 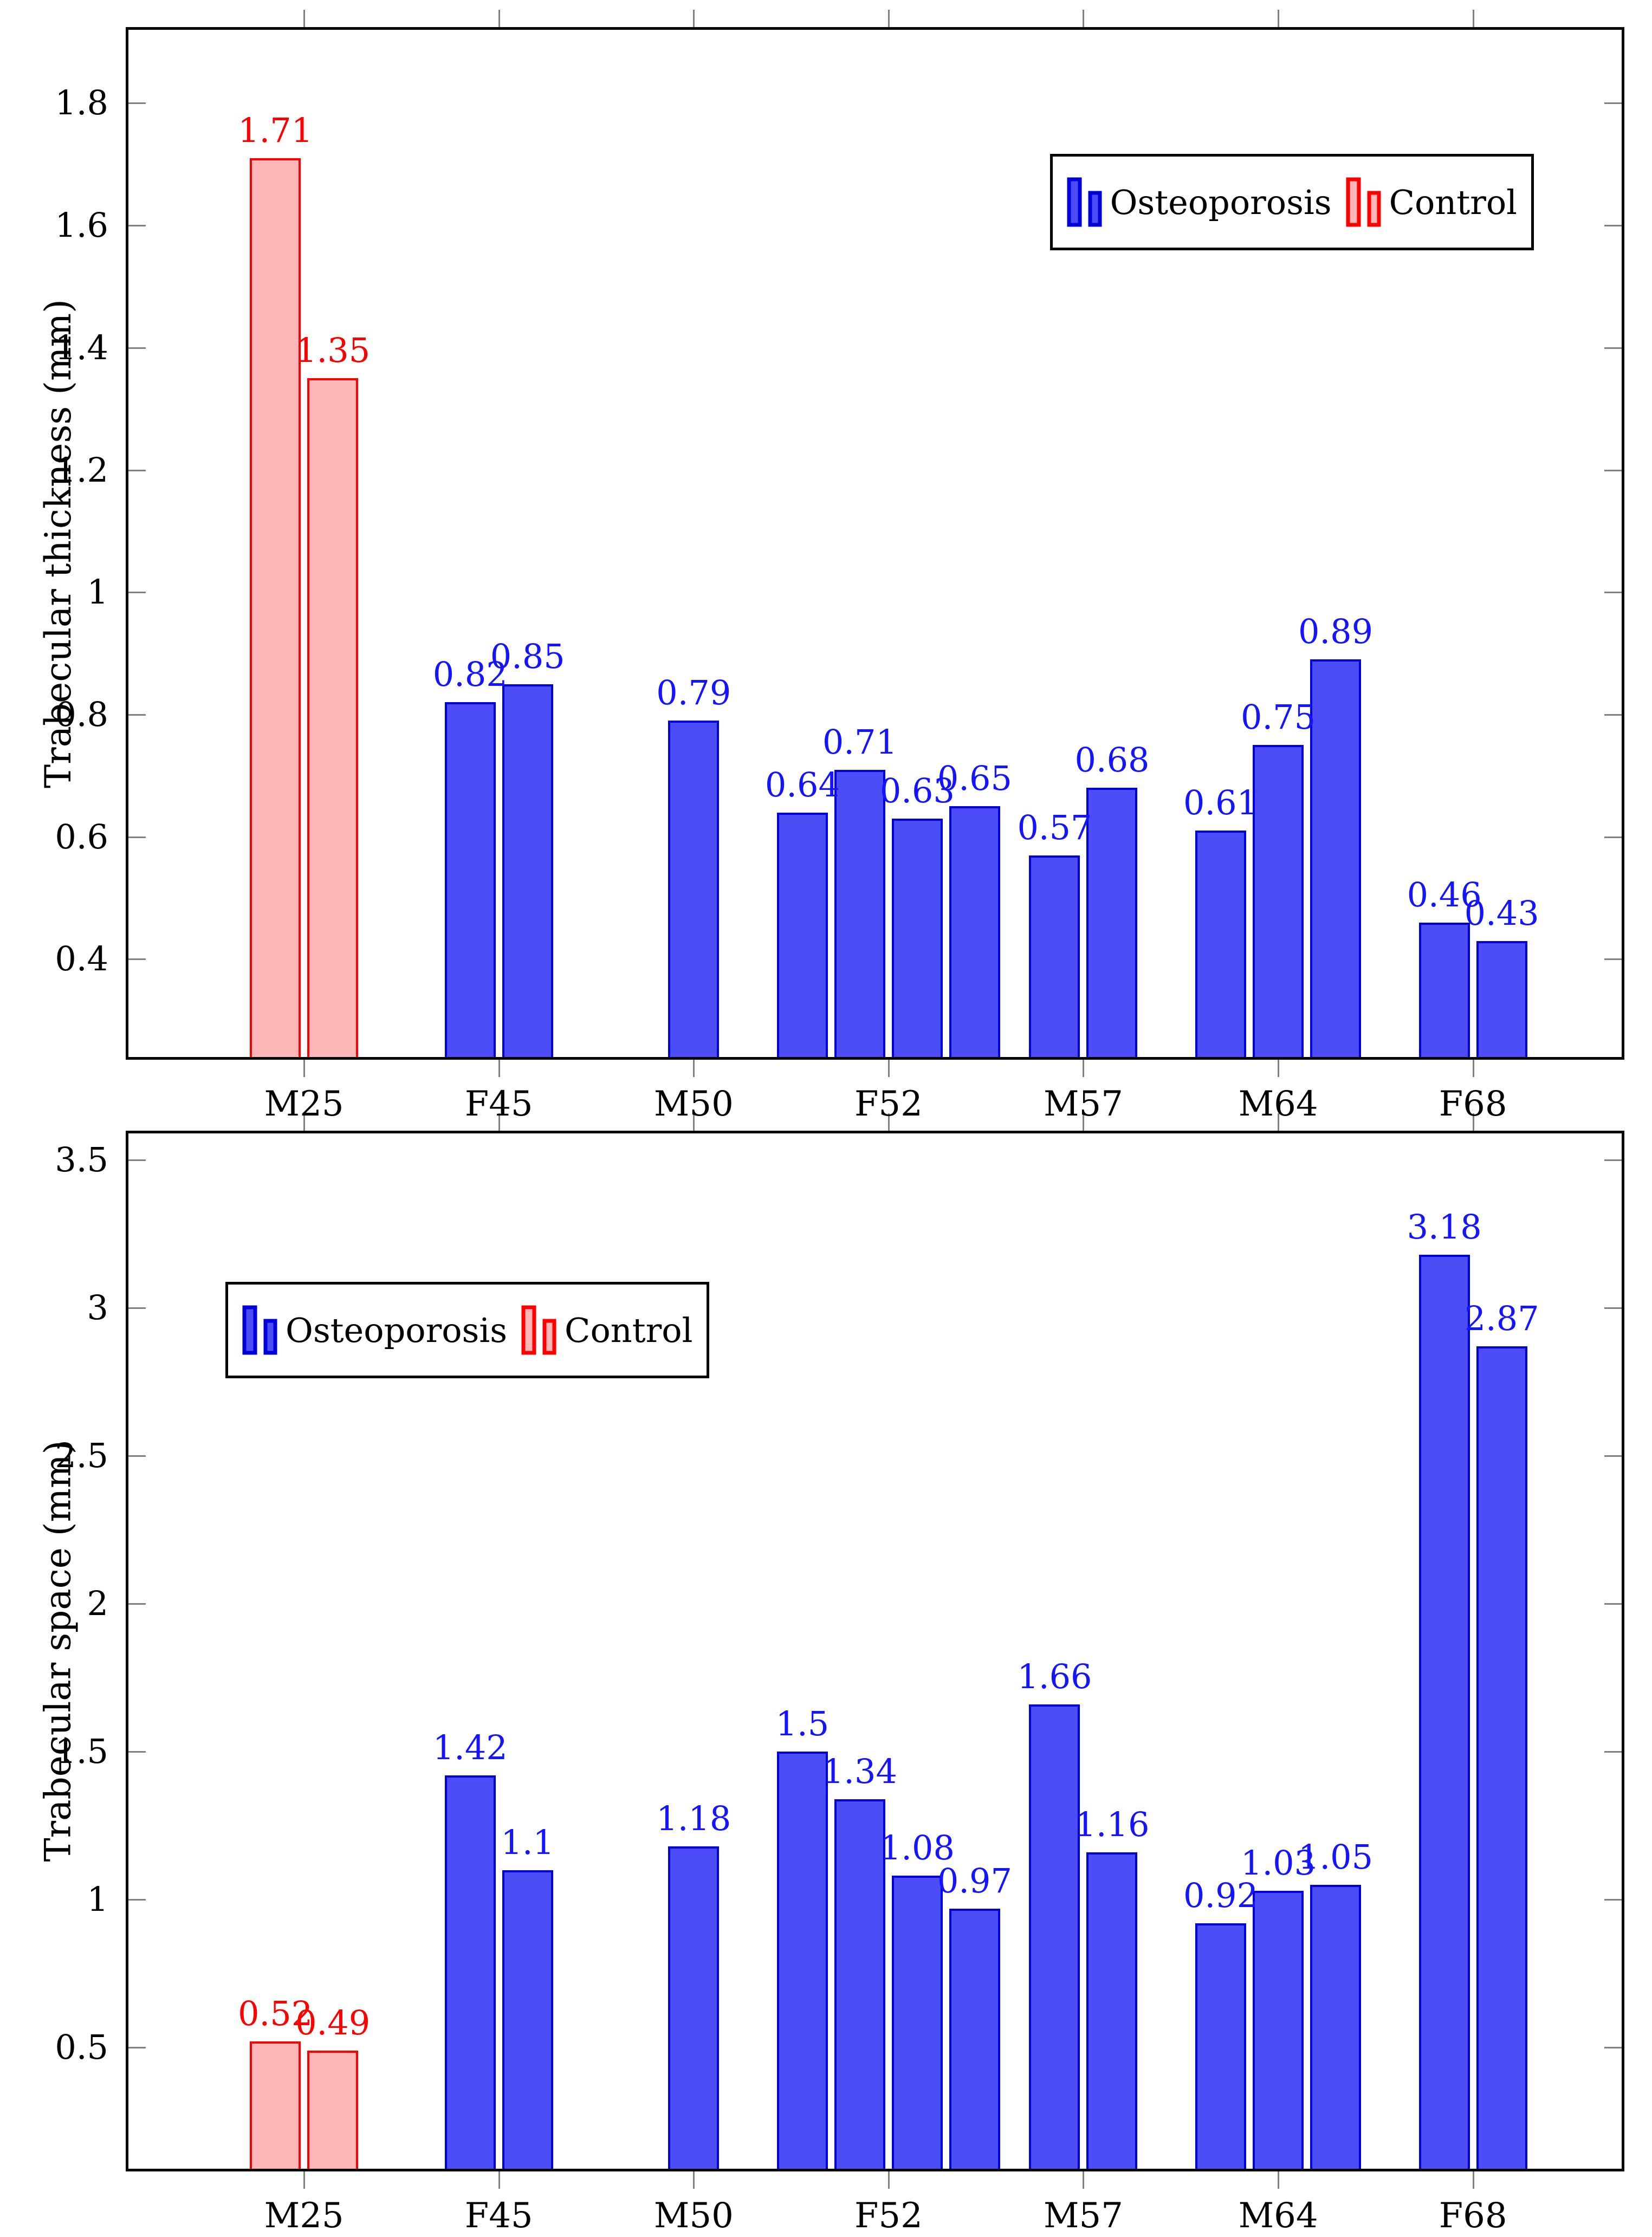 I want to click on bar-value-label: 1.08, so click(x=917, y=1848).